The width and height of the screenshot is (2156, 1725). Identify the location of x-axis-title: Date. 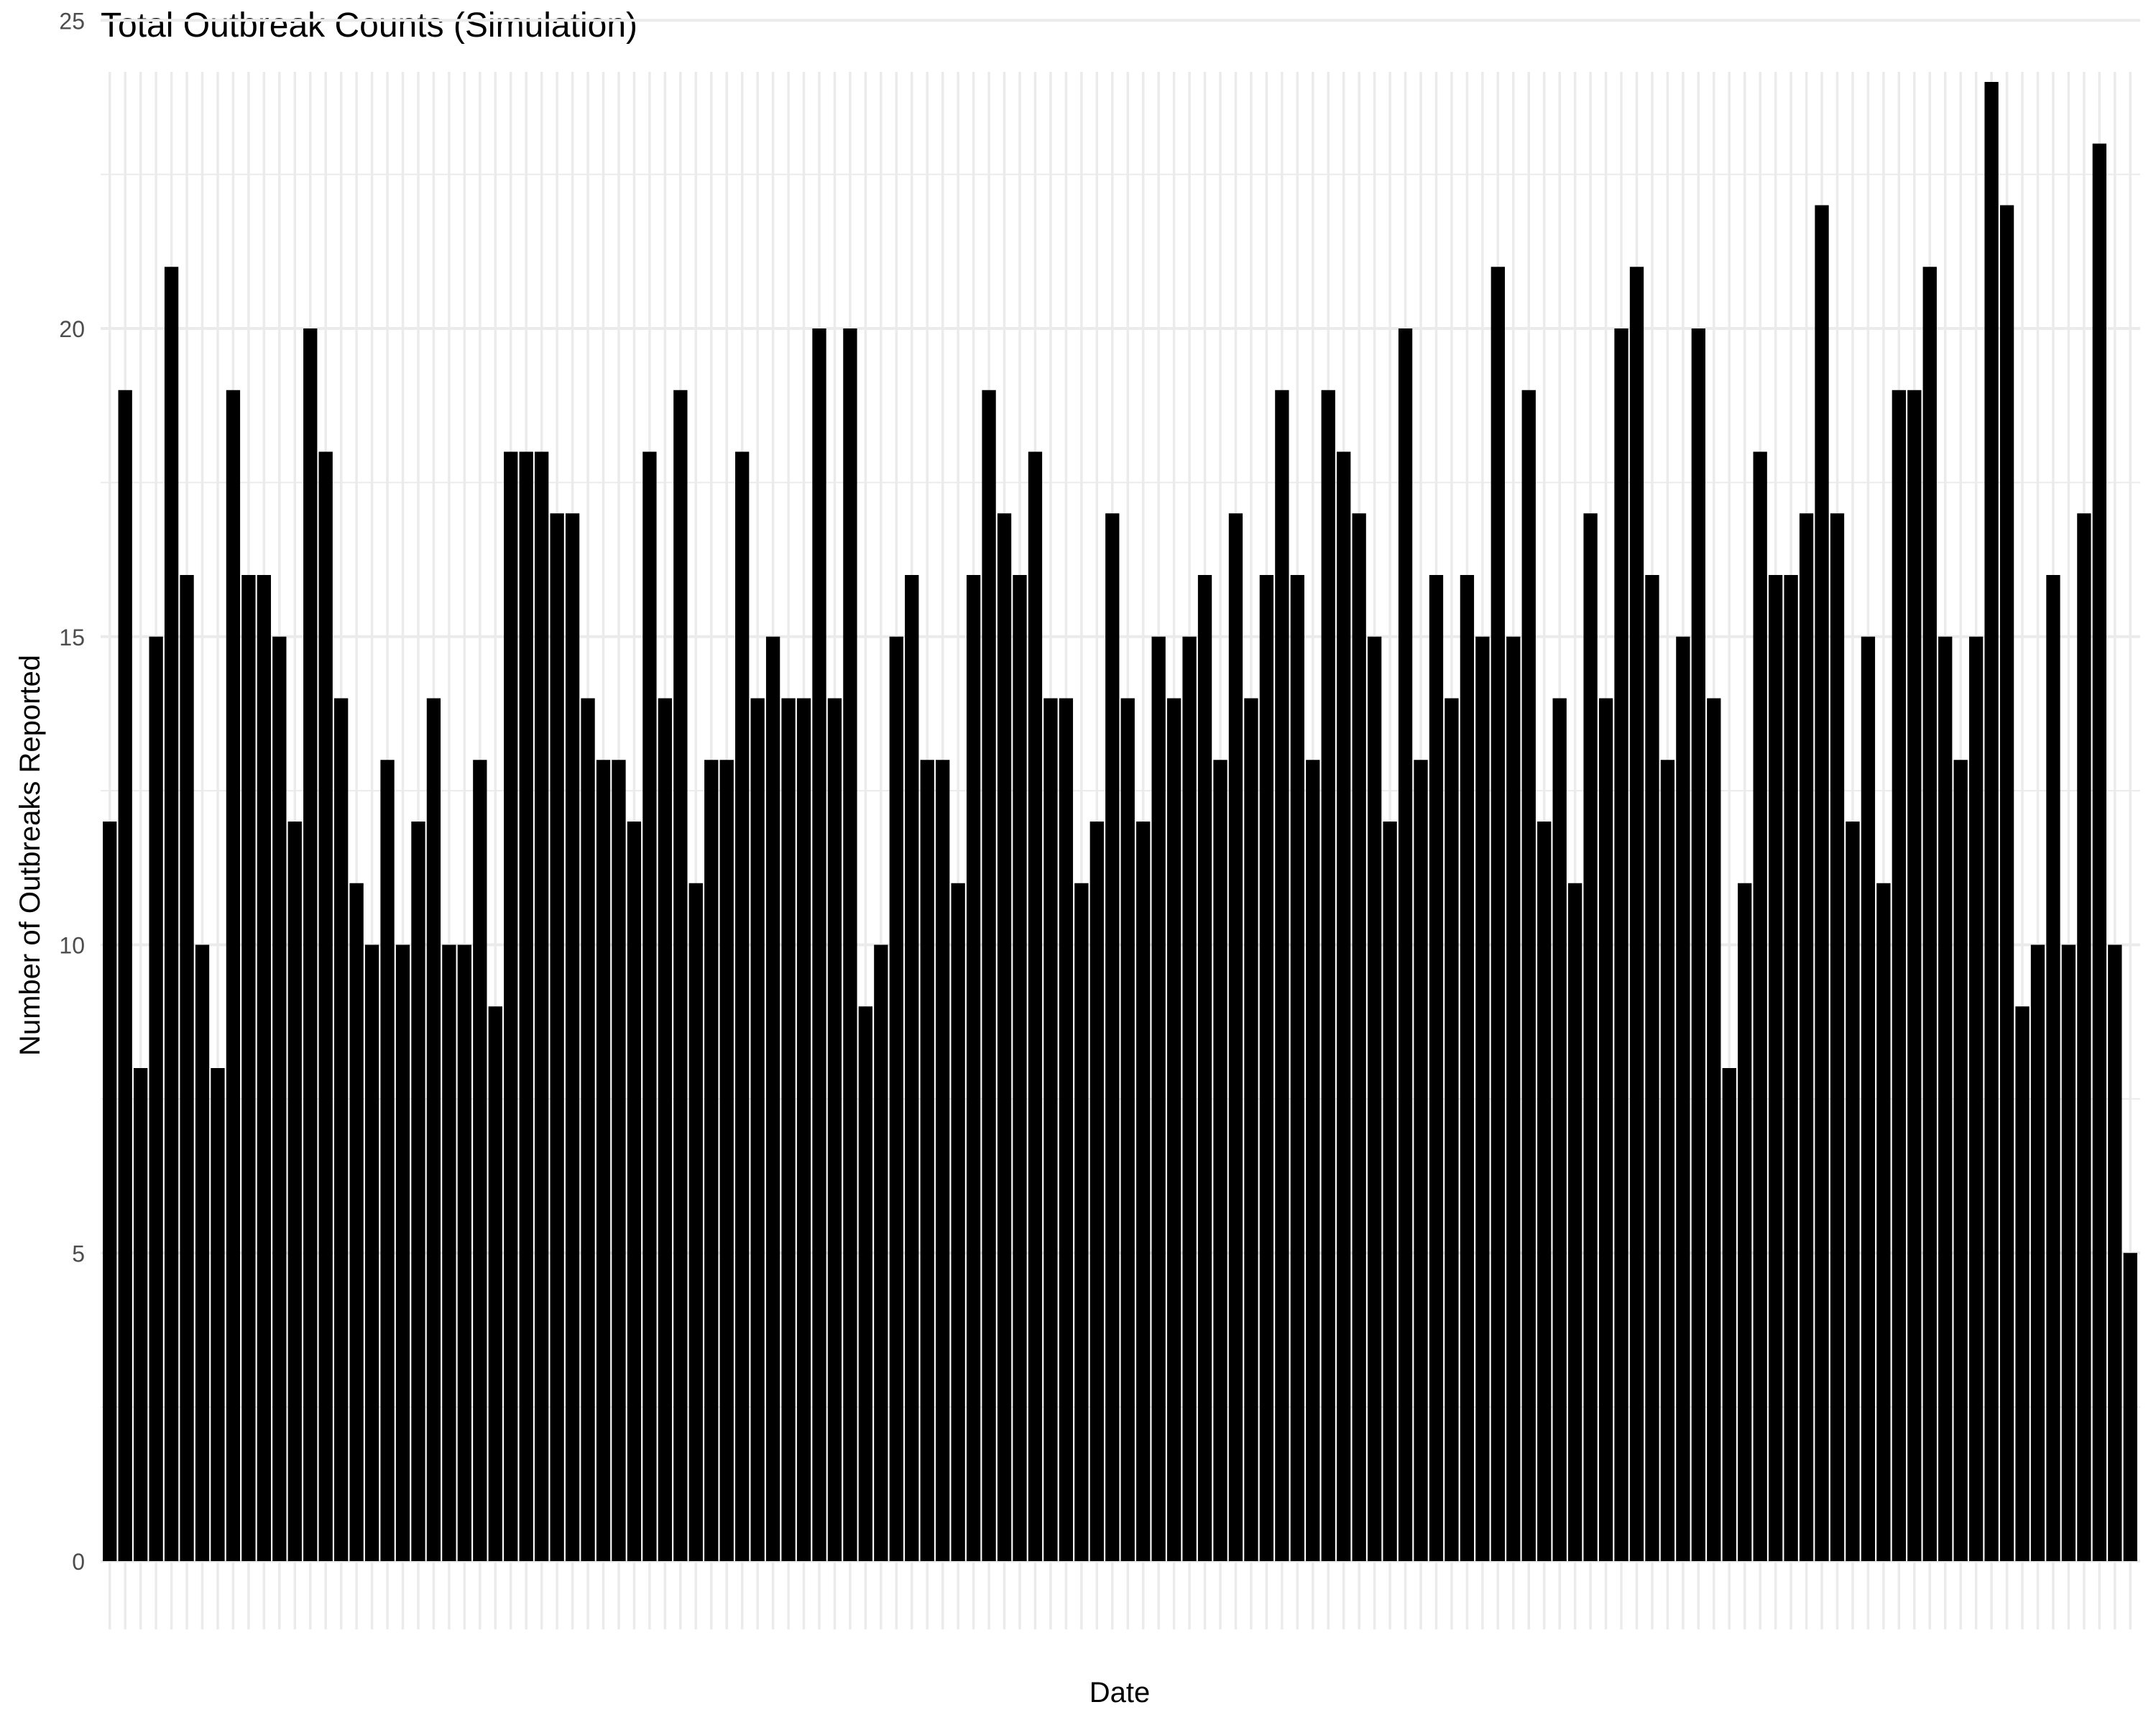
(1120, 1692).